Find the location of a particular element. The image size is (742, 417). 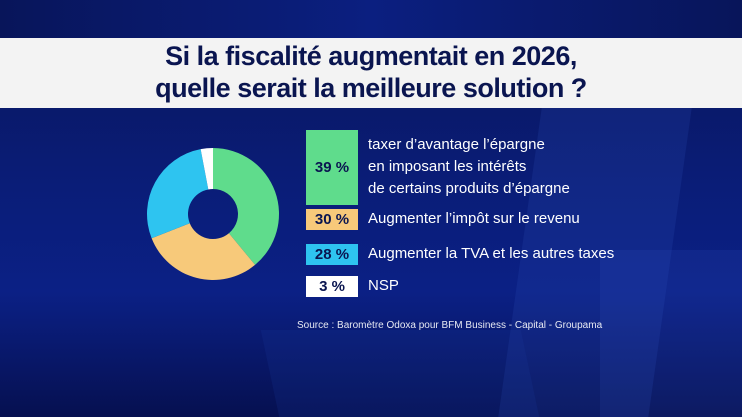

legend-value-badge: 28 % is located at coordinates (332, 254).